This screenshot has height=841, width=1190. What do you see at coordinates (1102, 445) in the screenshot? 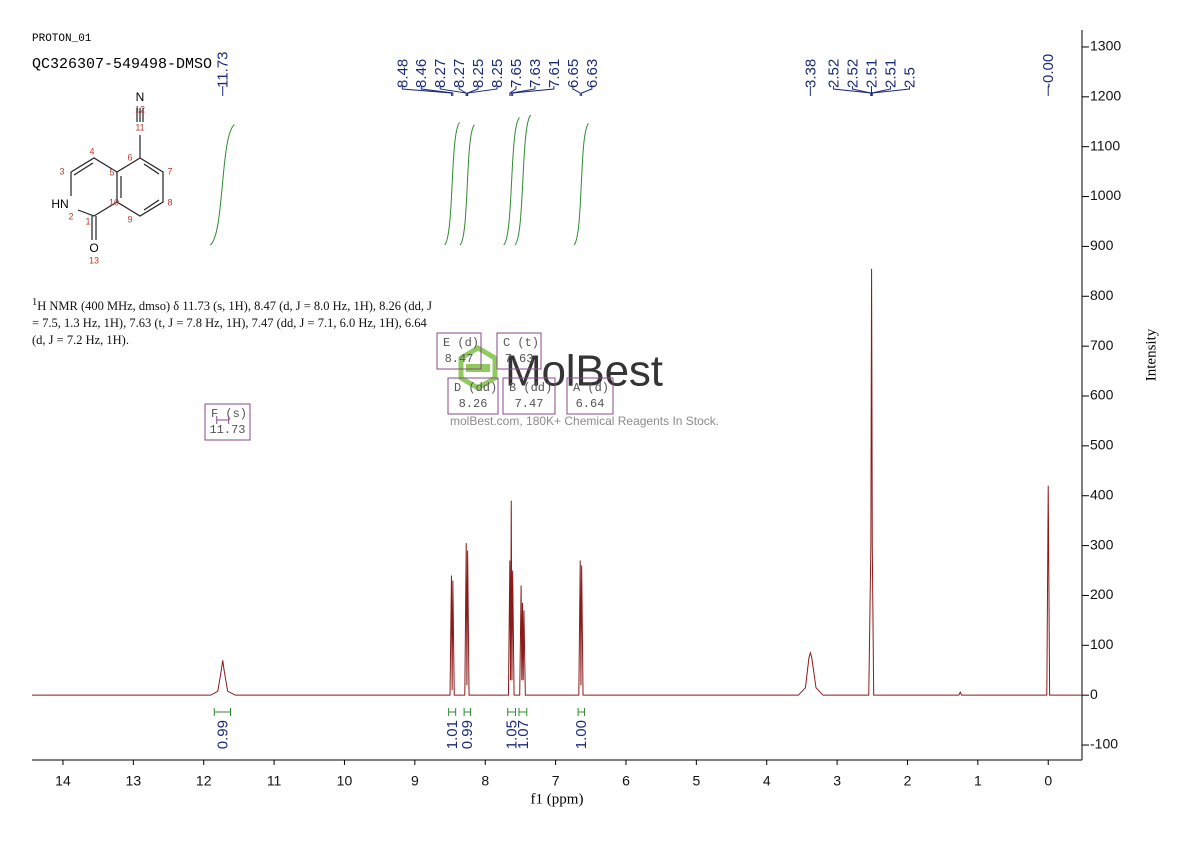
I see `y-tick-label: 500` at bounding box center [1102, 445].